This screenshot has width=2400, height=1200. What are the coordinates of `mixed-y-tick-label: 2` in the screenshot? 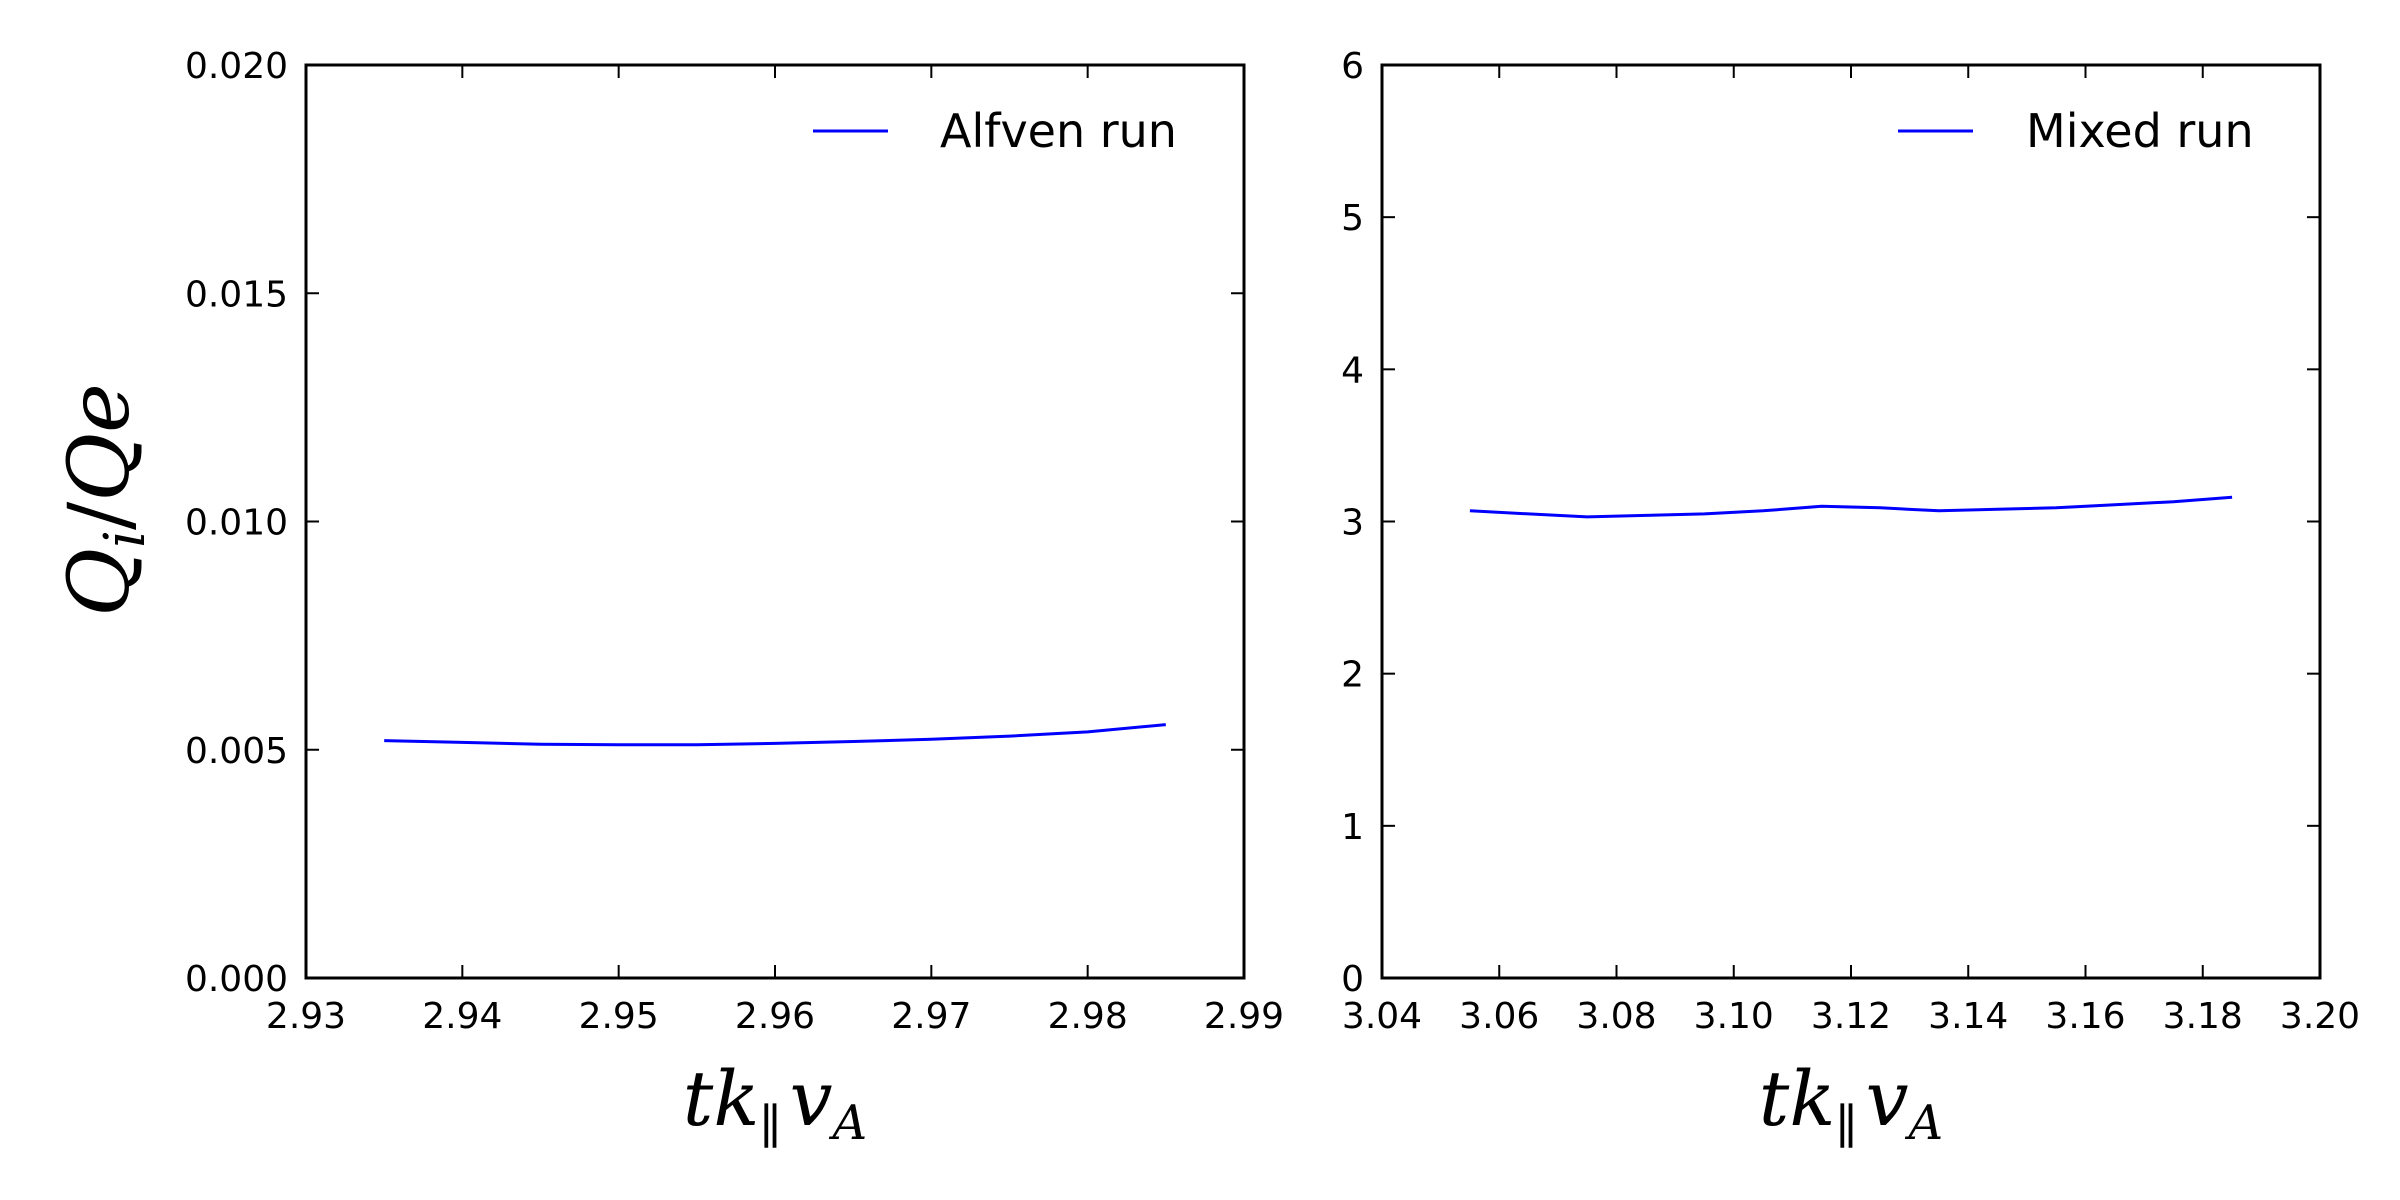 It's located at (1352, 675).